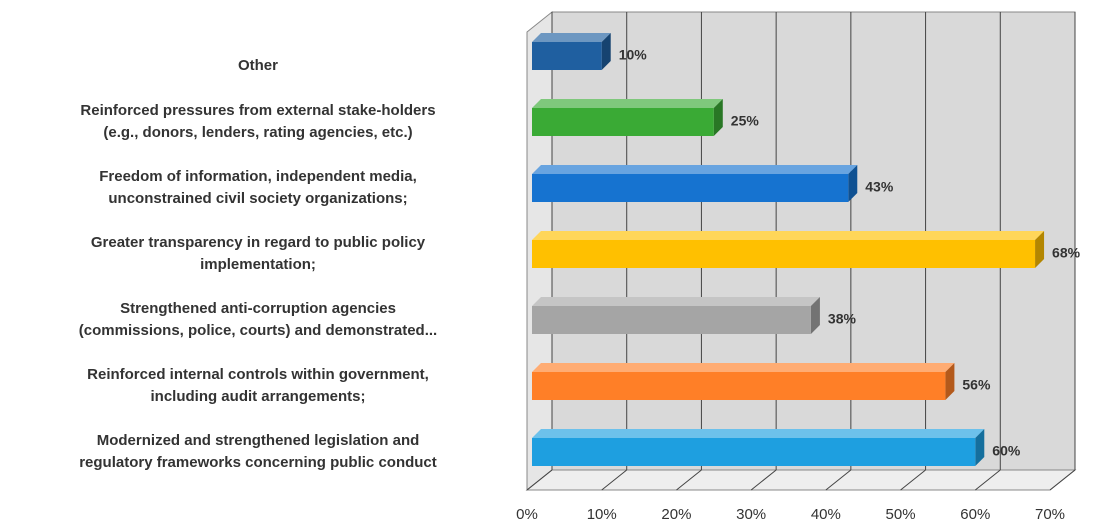 The width and height of the screenshot is (1099, 525). Describe the element at coordinates (745, 121) in the screenshot. I see `data-label: 25%` at that location.